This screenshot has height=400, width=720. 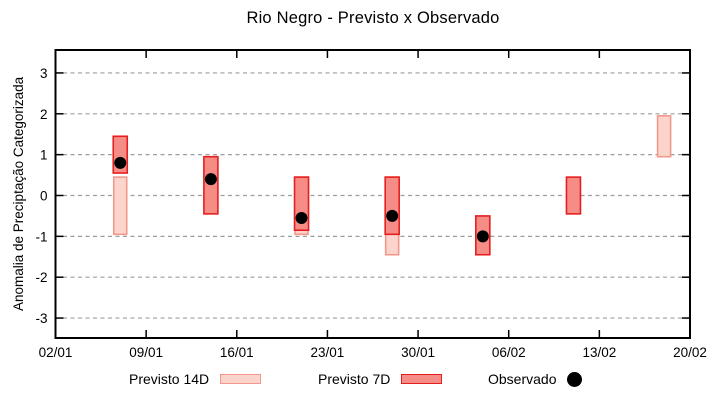 What do you see at coordinates (373, 18) in the screenshot?
I see `chart-title: Rio Negro - Previsto x Observado` at bounding box center [373, 18].